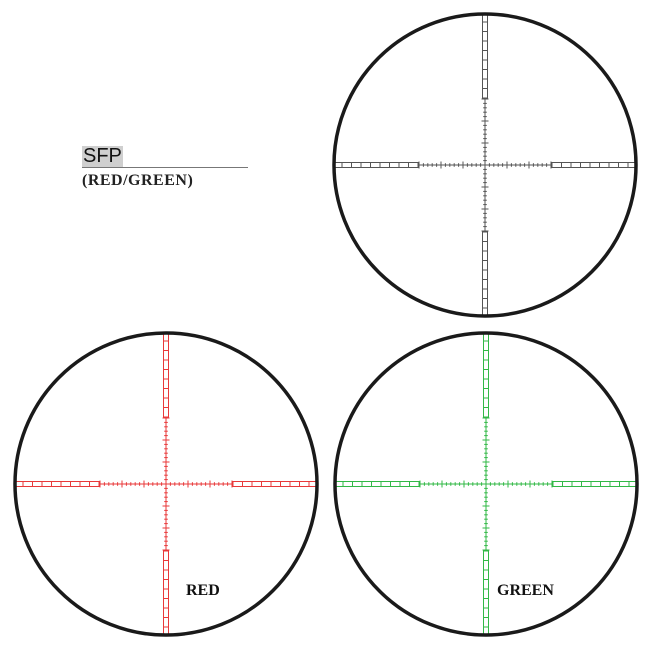  What do you see at coordinates (138, 180) in the screenshot?
I see `subtitle: (RED/GREEN)` at bounding box center [138, 180].